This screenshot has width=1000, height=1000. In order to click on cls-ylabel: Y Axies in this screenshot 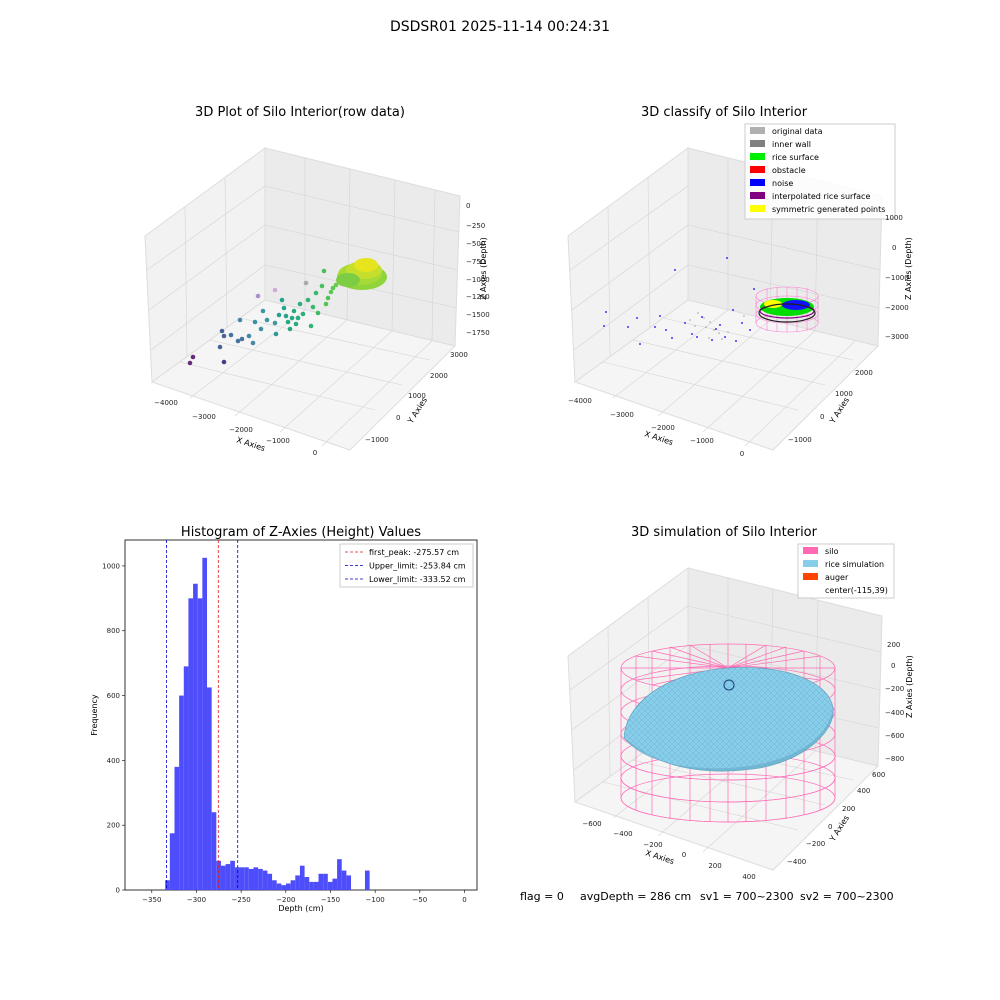, I will do `click(840, 411)`.